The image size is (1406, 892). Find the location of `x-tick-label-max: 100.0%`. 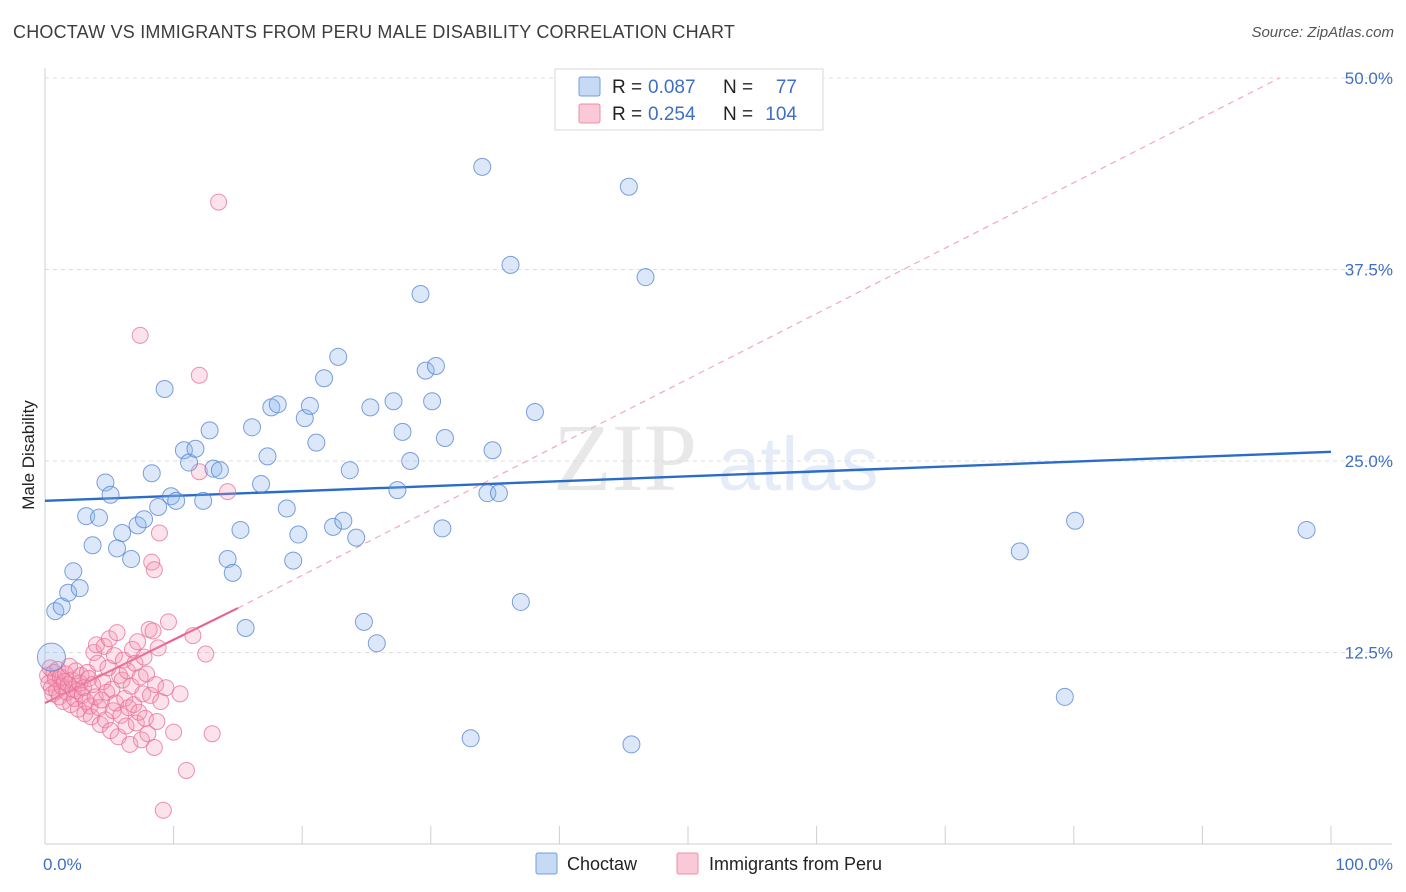

x-tick-label-max: 100.0% is located at coordinates (1364, 864).